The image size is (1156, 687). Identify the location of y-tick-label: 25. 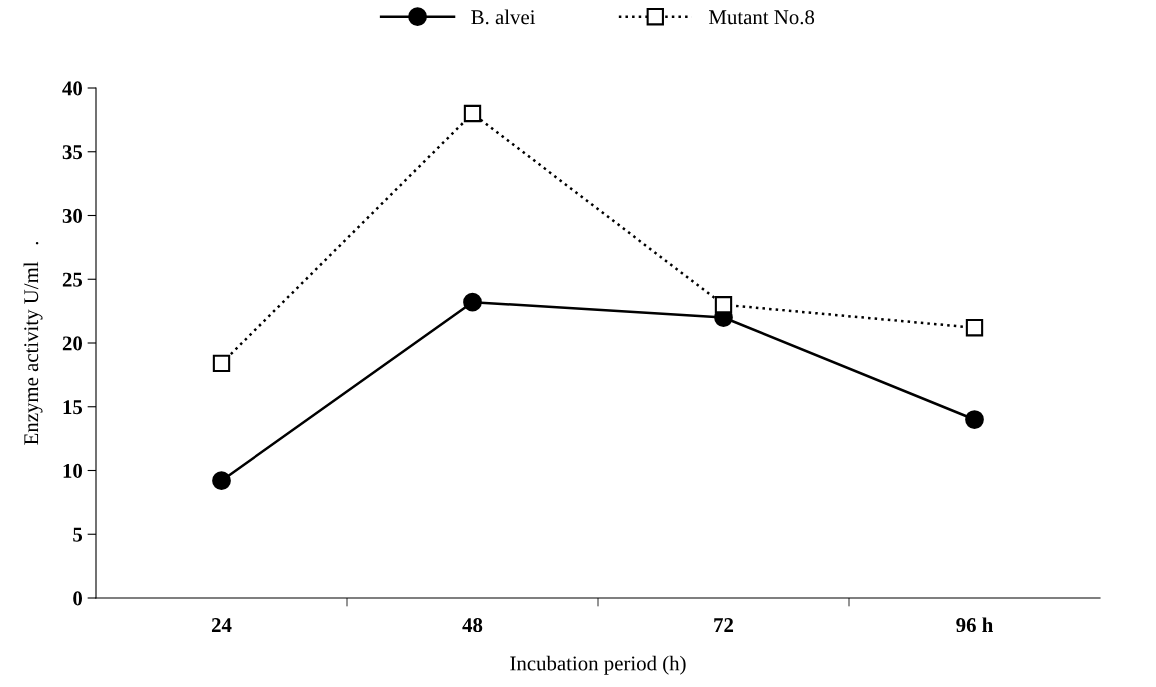
(72, 279).